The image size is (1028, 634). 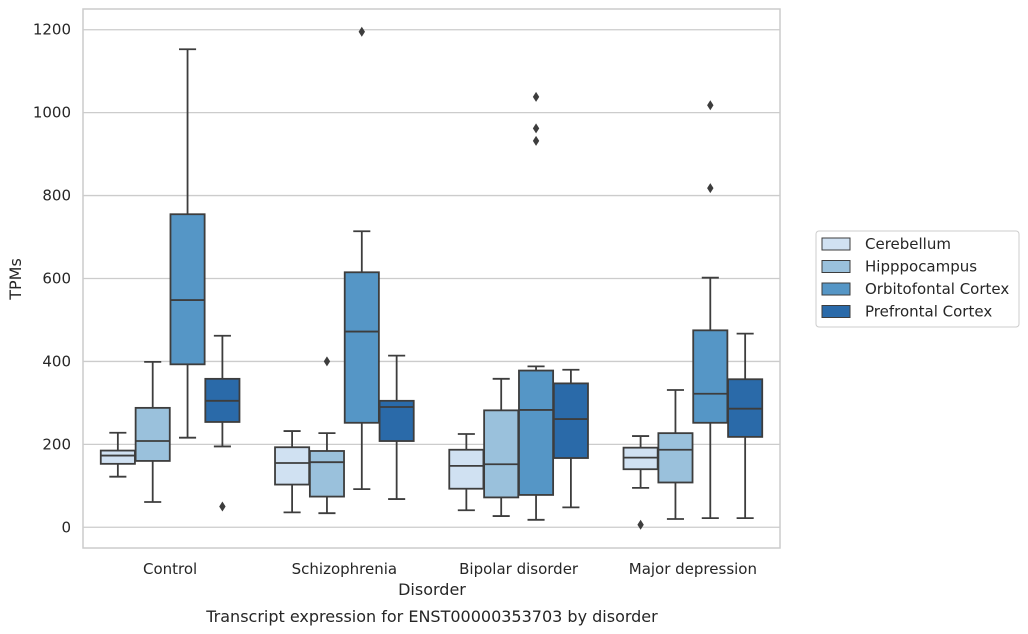 I want to click on legend-frame, so click(x=917, y=279).